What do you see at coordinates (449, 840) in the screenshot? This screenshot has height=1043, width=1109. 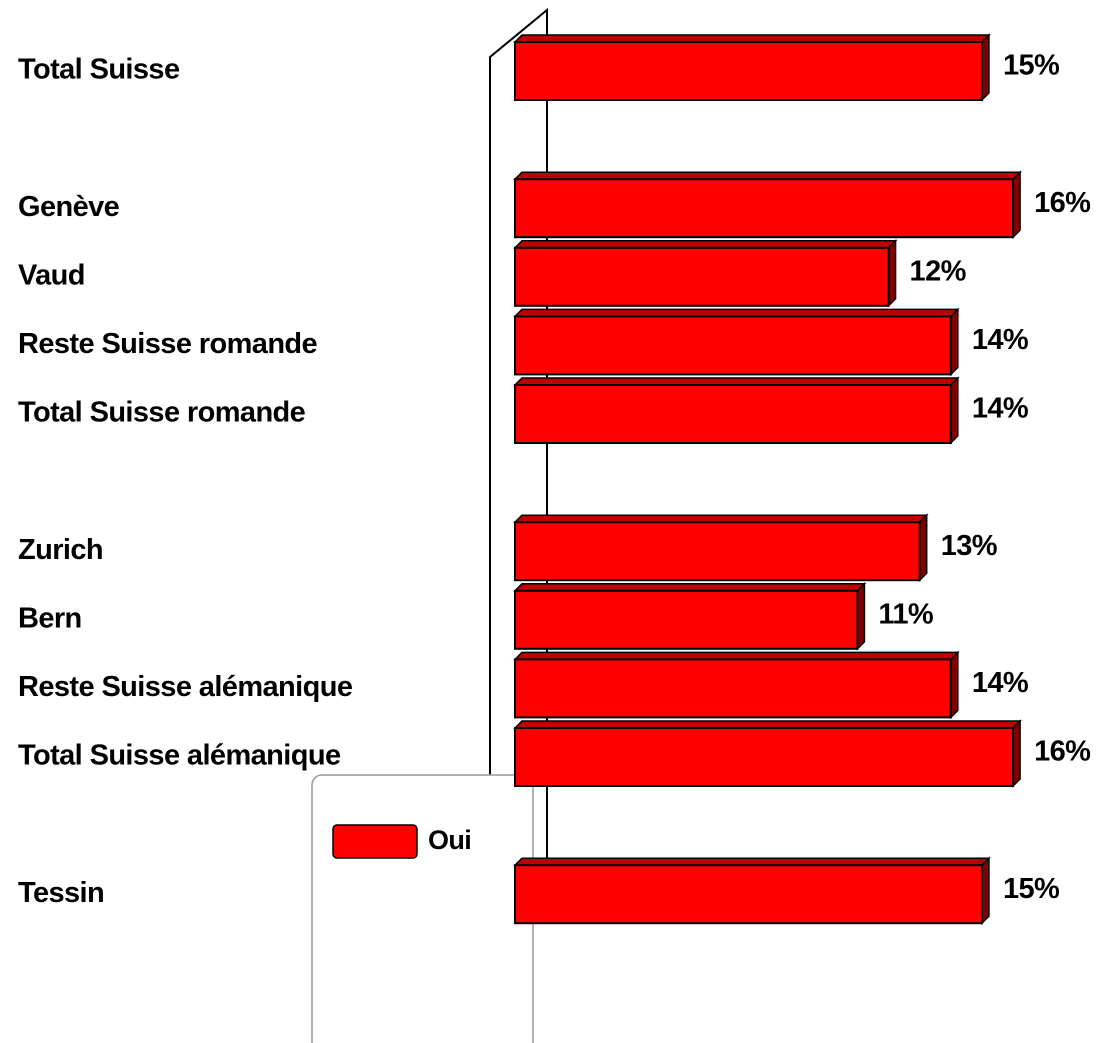 I see `legend-label: Oui` at bounding box center [449, 840].